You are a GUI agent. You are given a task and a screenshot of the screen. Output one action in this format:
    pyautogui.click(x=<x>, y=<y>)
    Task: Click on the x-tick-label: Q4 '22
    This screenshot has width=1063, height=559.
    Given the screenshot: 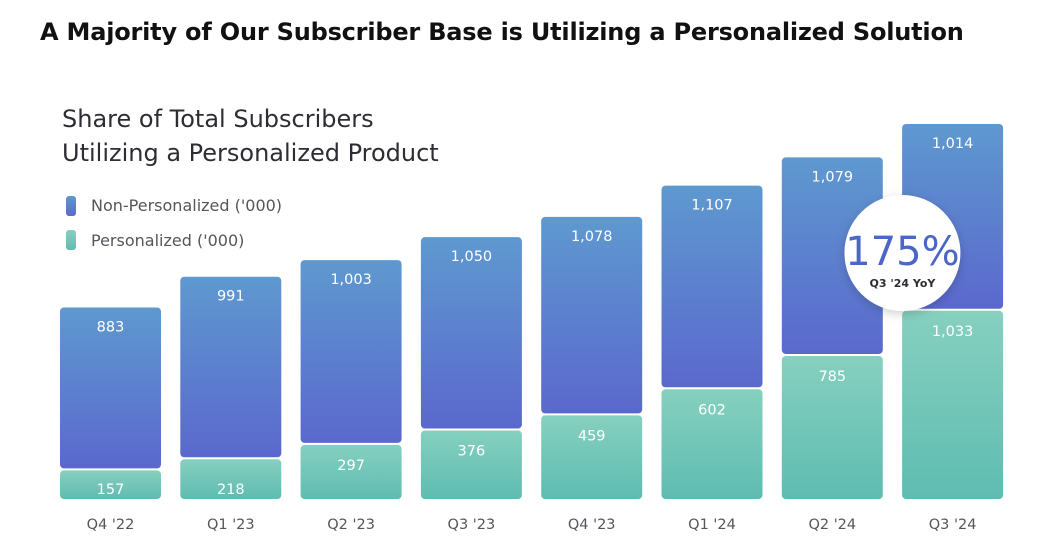 What is the action you would take?
    pyautogui.click(x=111, y=525)
    